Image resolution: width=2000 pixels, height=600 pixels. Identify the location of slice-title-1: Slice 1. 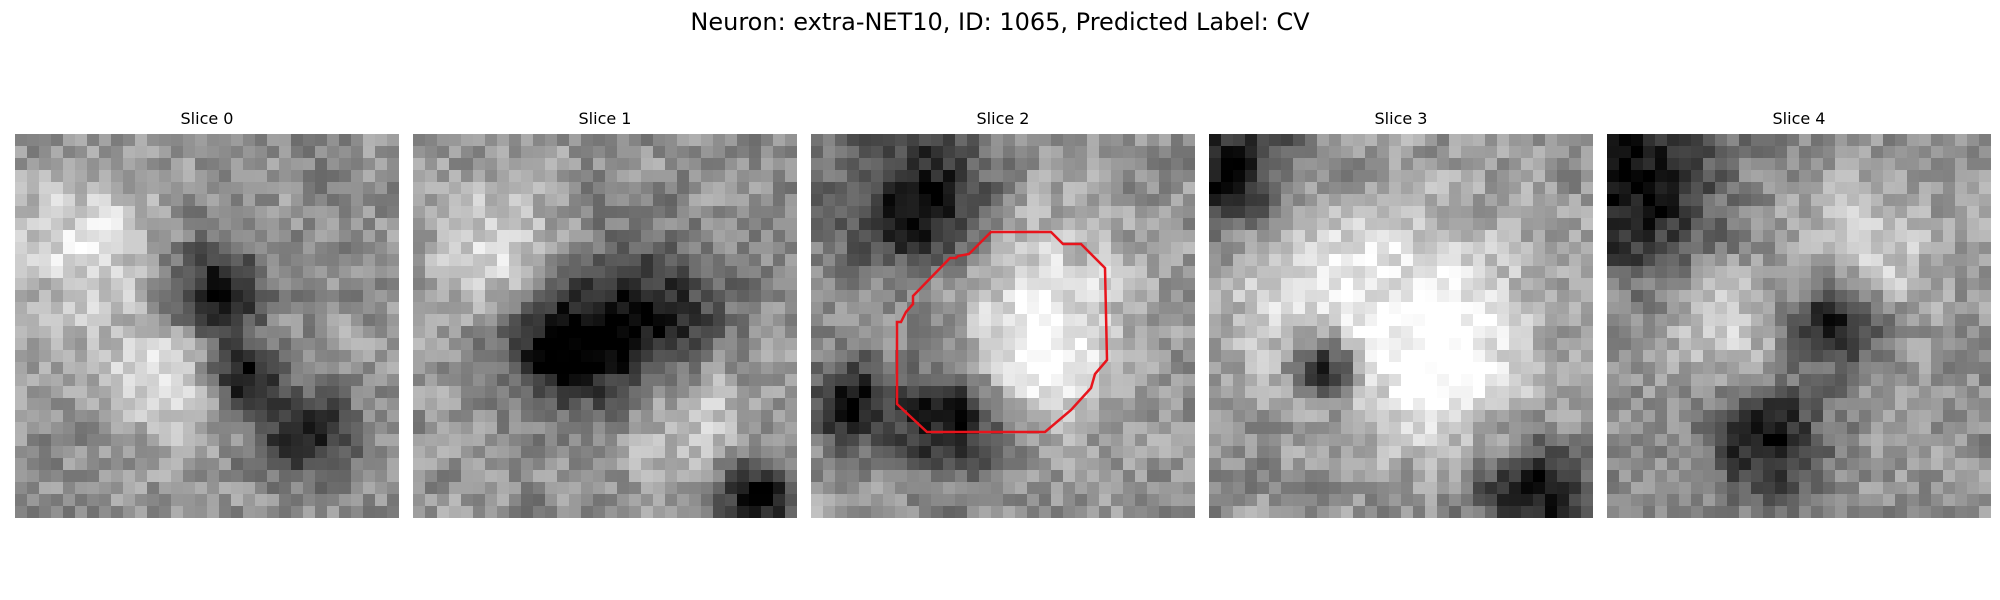
(605, 118).